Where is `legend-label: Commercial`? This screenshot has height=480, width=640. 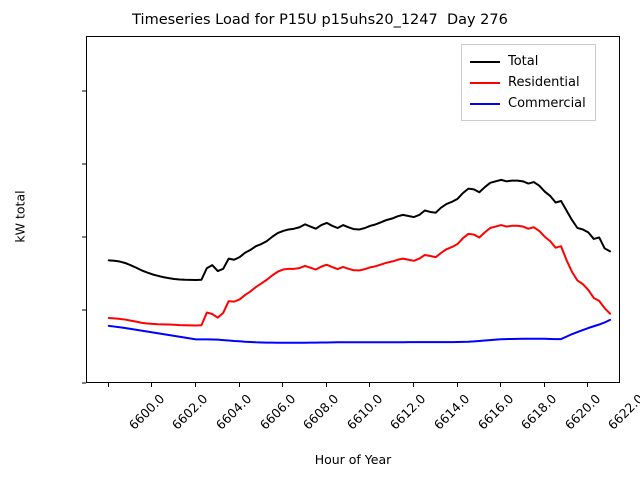 legend-label: Commercial is located at coordinates (547, 103).